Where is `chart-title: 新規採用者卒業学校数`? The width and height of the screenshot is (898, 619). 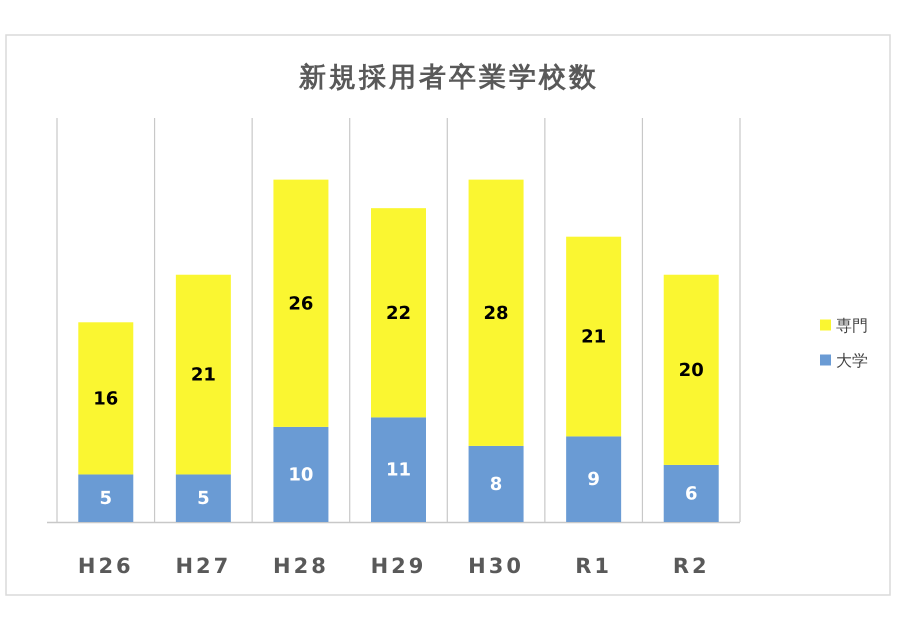
chart-title: 新規採用者卒業学校数 is located at coordinates (448, 77).